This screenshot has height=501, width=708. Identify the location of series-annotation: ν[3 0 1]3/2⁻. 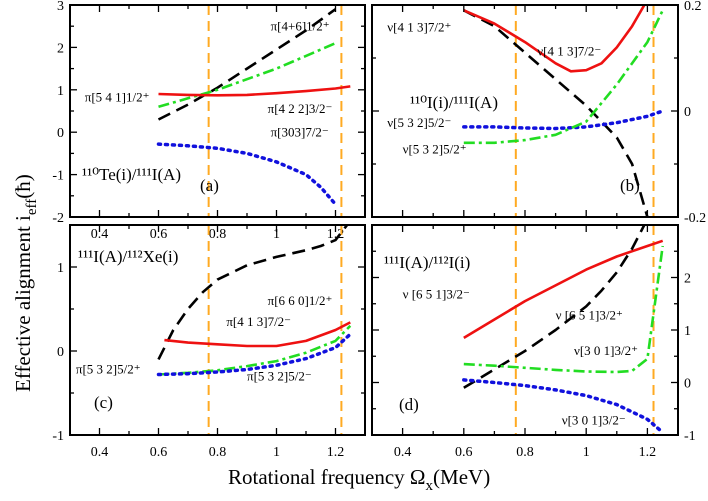
(594, 420).